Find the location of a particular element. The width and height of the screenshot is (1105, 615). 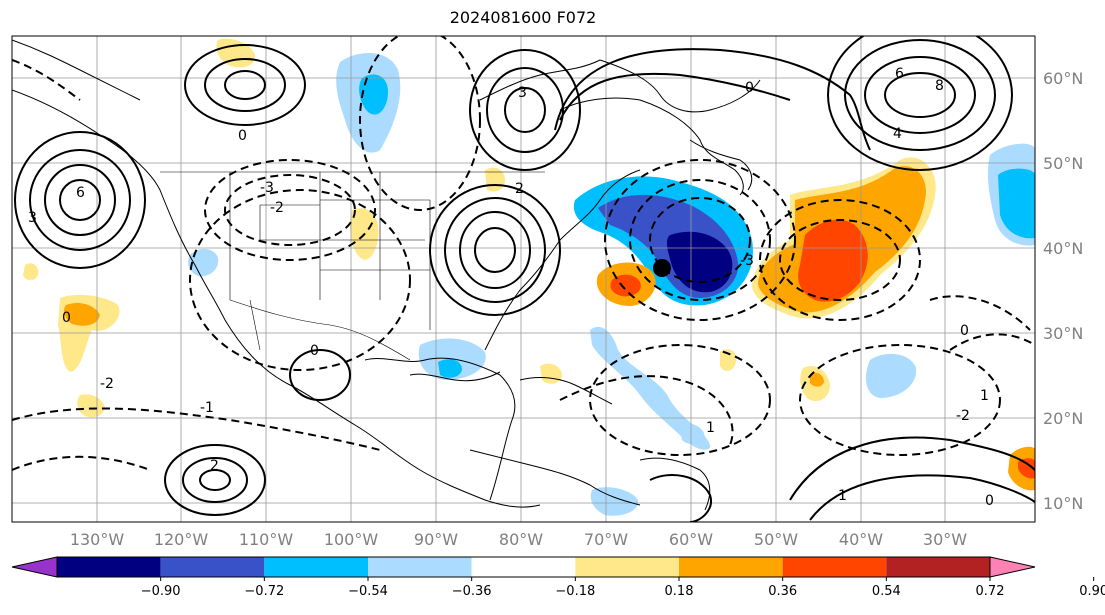

colorbar-extend-max is located at coordinates (1012, 567).